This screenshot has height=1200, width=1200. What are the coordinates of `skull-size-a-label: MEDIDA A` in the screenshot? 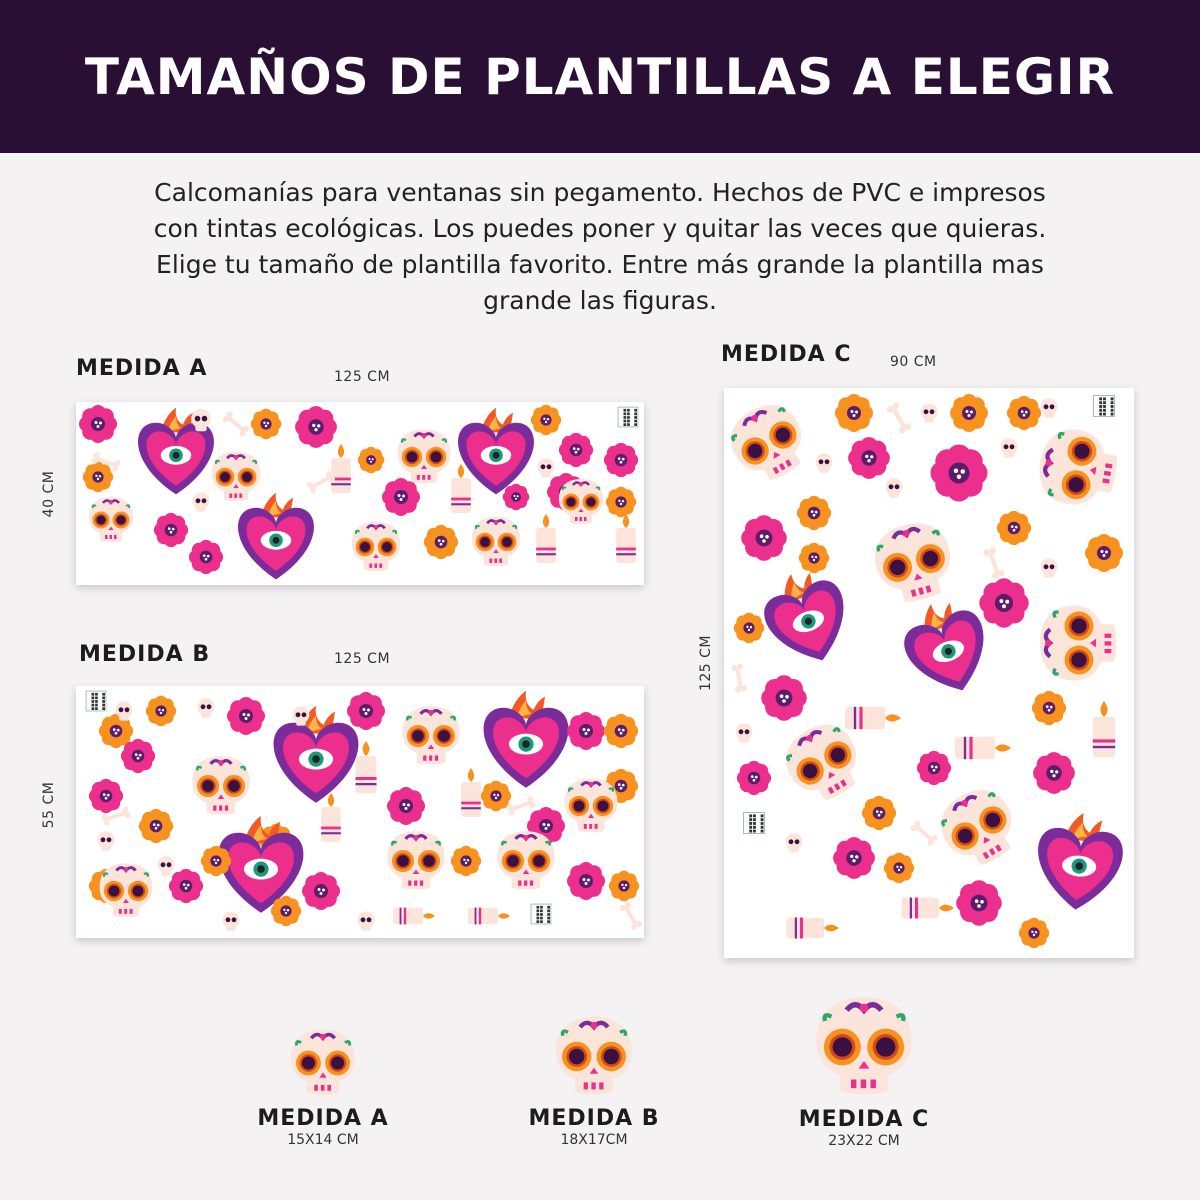 It's located at (323, 1118).